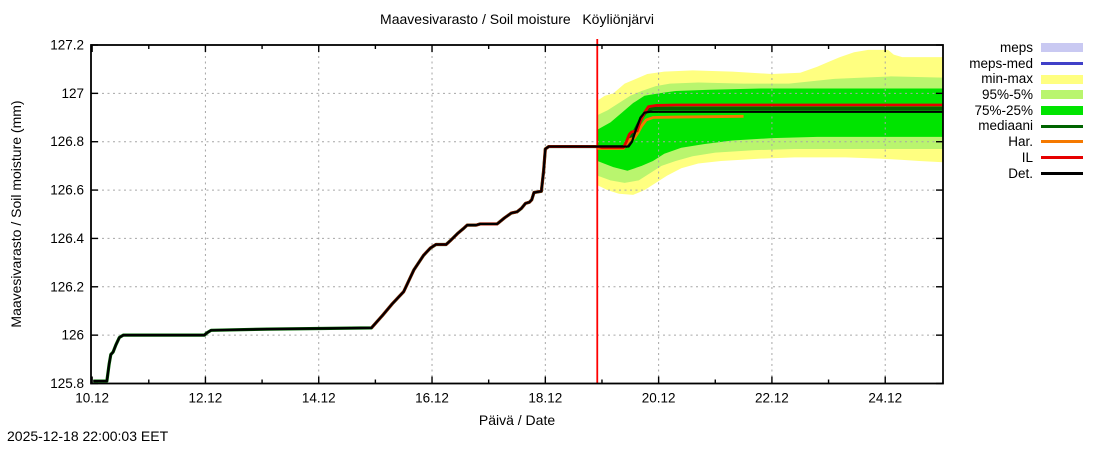 This screenshot has width=1100, height=450. Describe the element at coordinates (1007, 79) in the screenshot. I see `legend-label-min-max: min-max` at that location.